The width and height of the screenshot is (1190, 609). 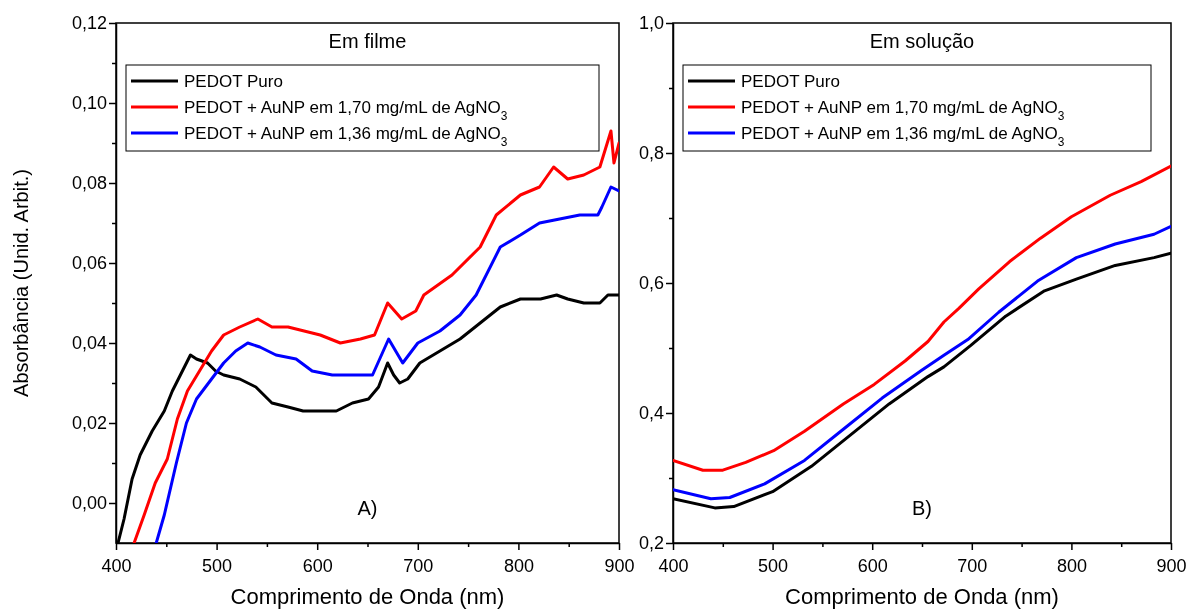 I want to click on y-tick-label: 0,06, so click(x=89, y=263).